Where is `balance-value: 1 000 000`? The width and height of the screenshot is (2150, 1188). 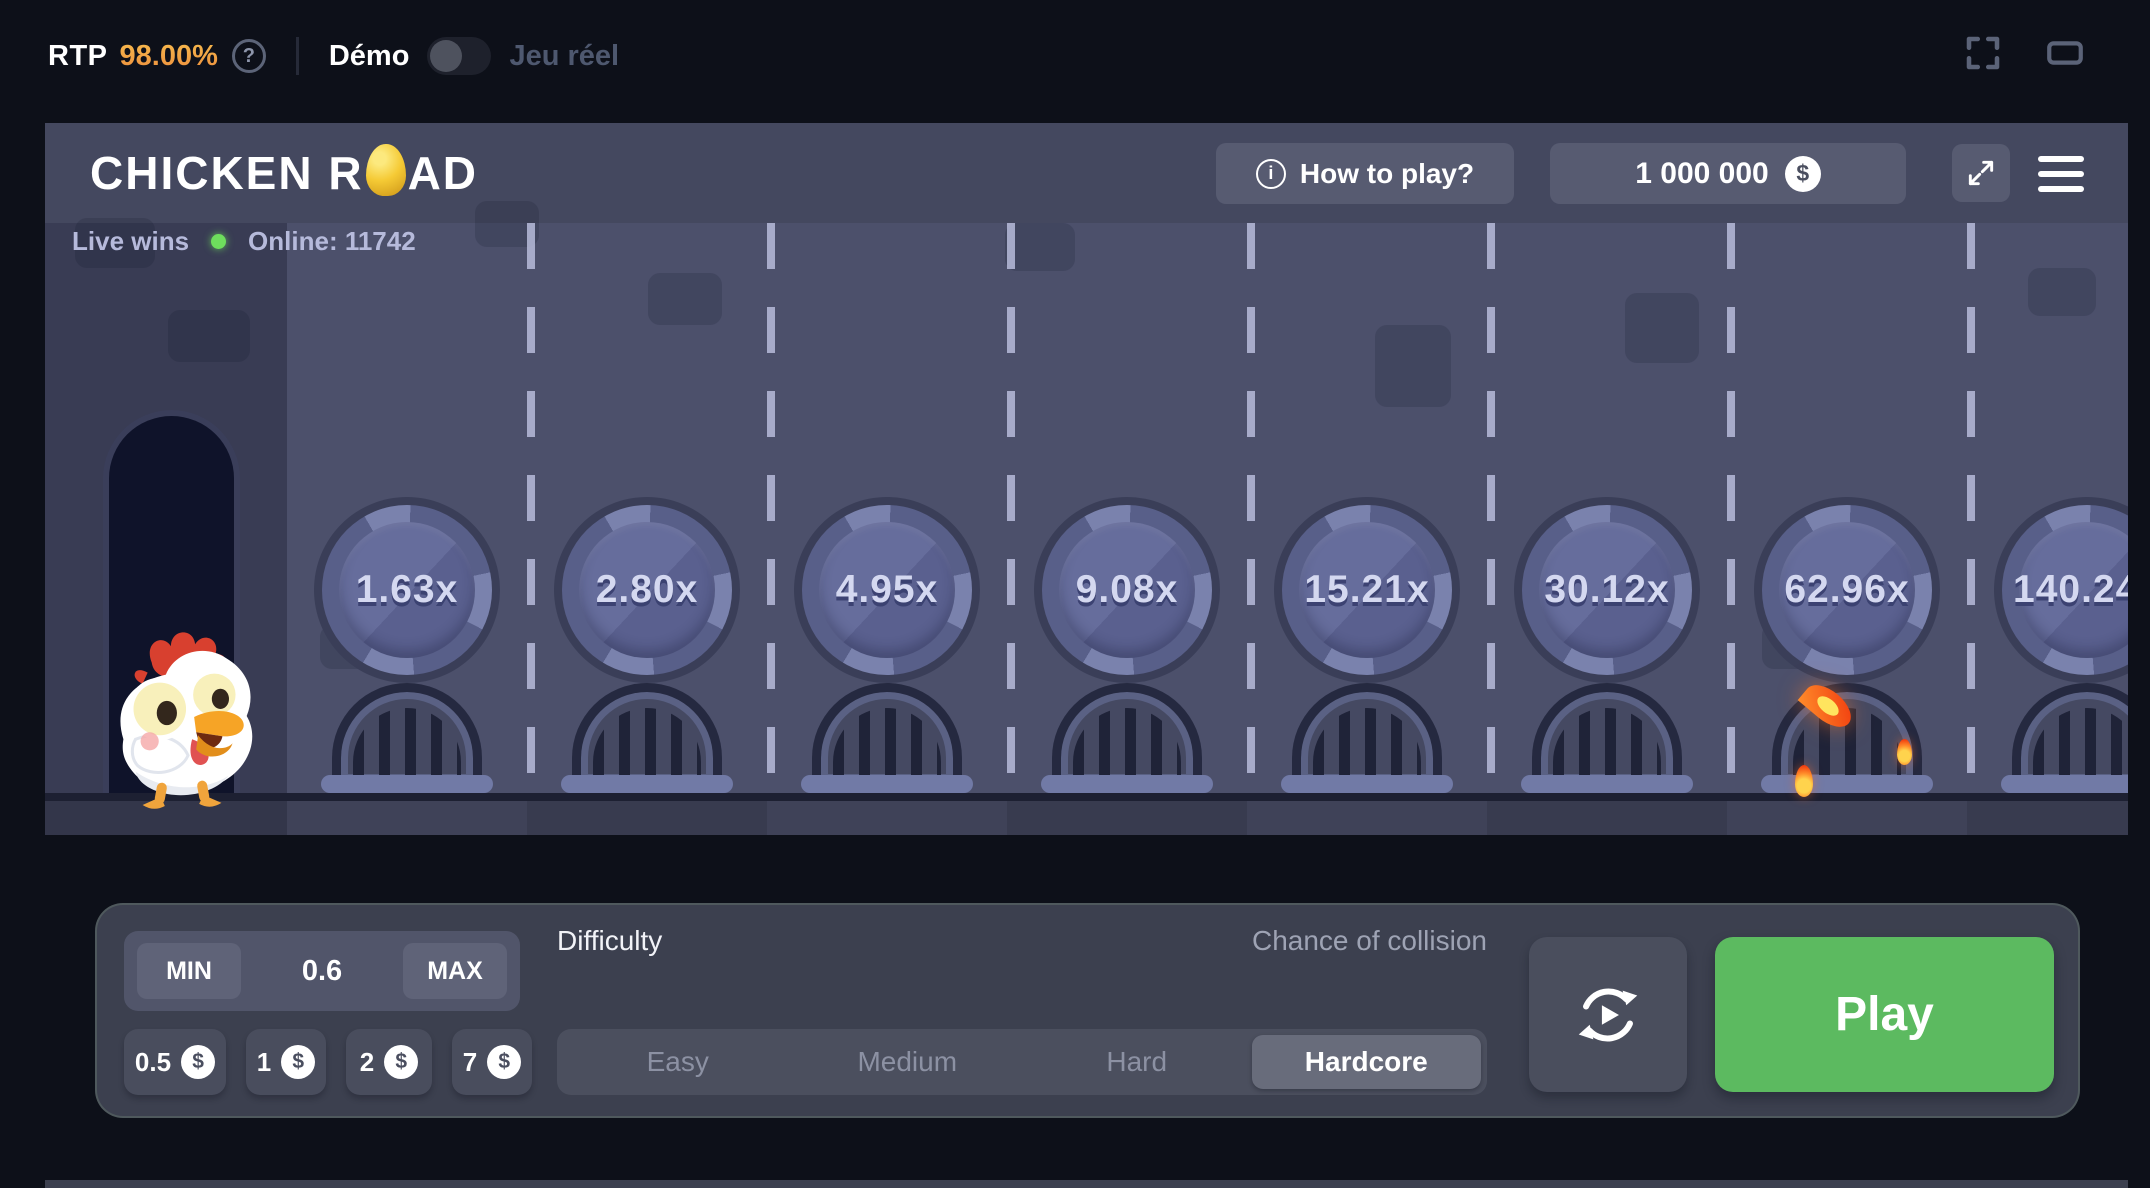 balance-value: 1 000 000 is located at coordinates (1702, 173).